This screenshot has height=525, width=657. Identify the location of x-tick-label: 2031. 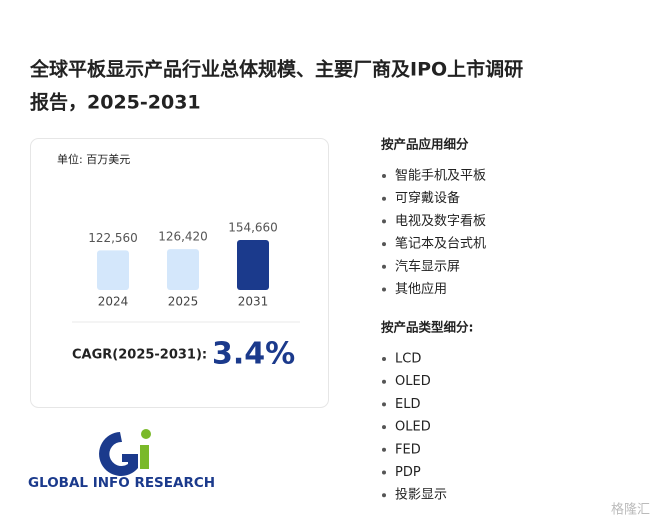
(253, 302).